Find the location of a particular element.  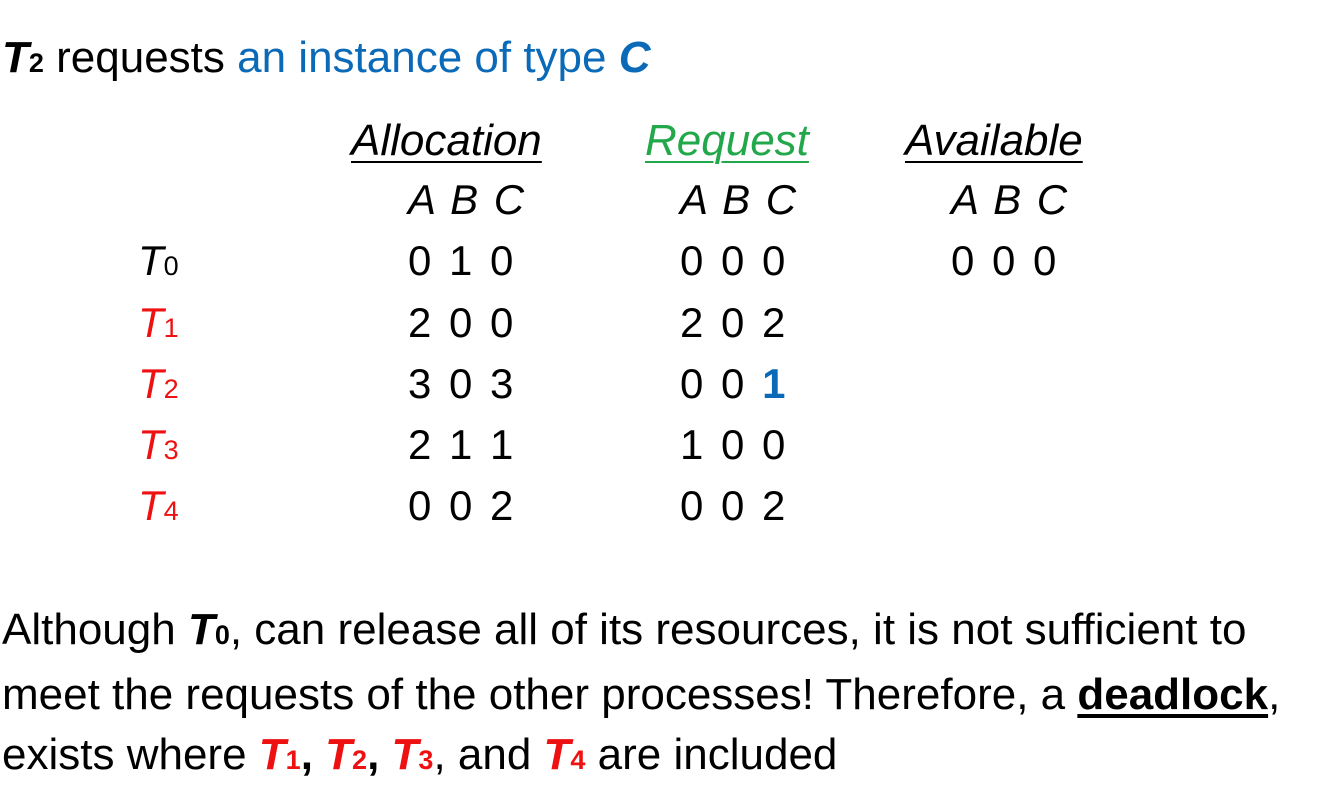

available-columns-label: A B C is located at coordinates (1009, 199).